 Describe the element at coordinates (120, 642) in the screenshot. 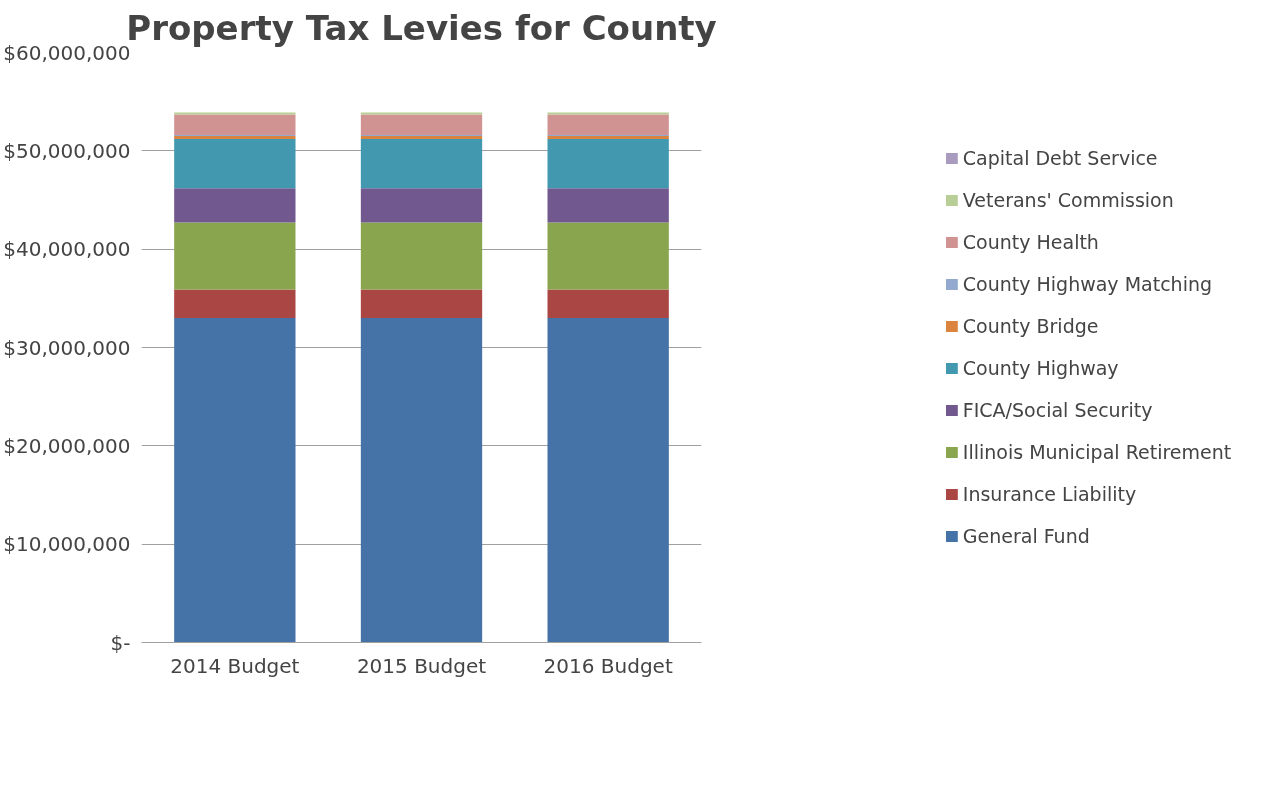

I see `y-tick-label: $-` at that location.